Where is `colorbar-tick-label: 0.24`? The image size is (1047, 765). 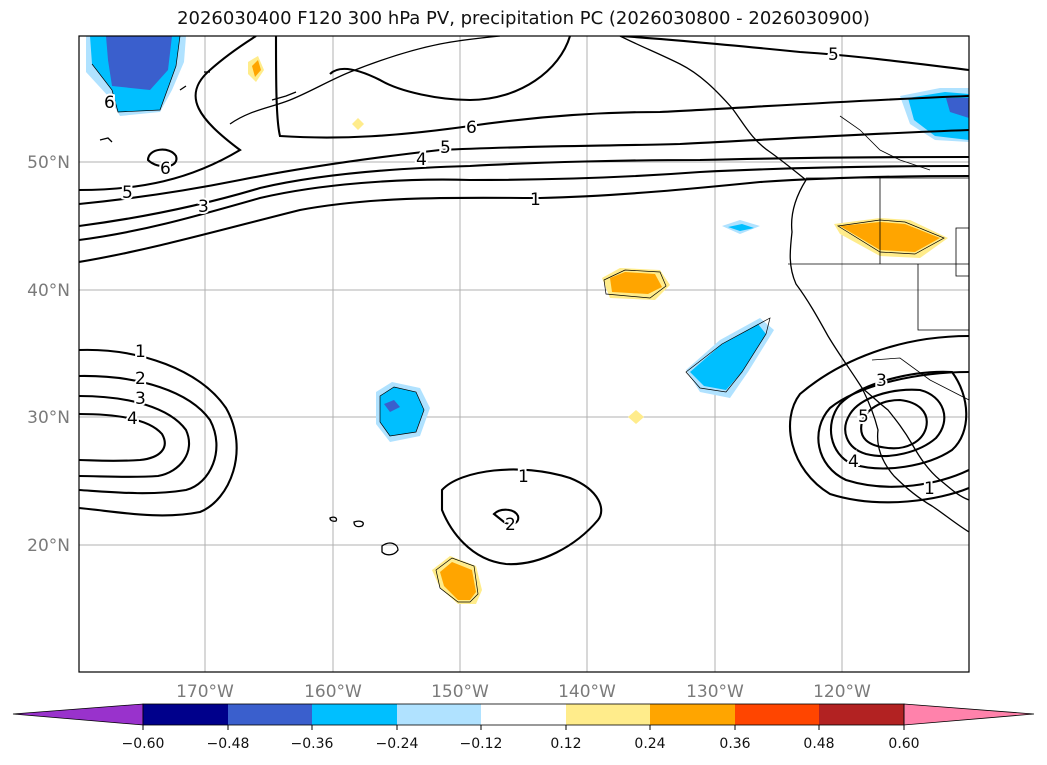 colorbar-tick-label: 0.24 is located at coordinates (649, 744).